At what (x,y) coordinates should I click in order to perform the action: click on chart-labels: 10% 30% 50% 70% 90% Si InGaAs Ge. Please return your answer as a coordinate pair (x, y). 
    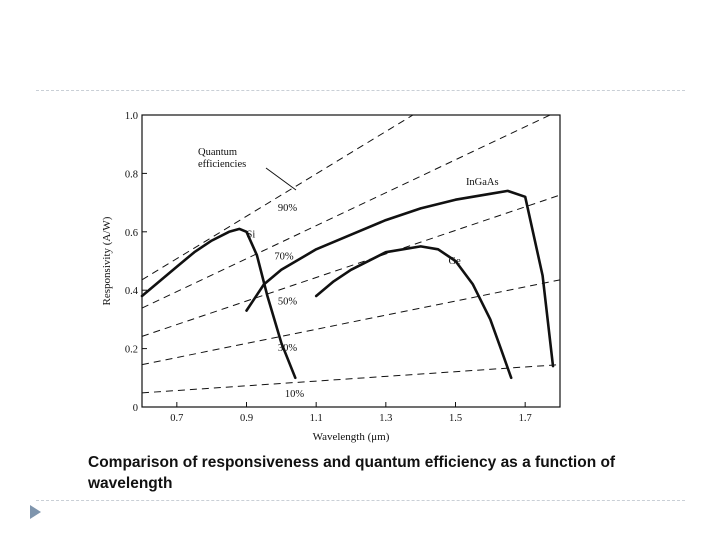
    Looking at the image, I should click on (373, 288).